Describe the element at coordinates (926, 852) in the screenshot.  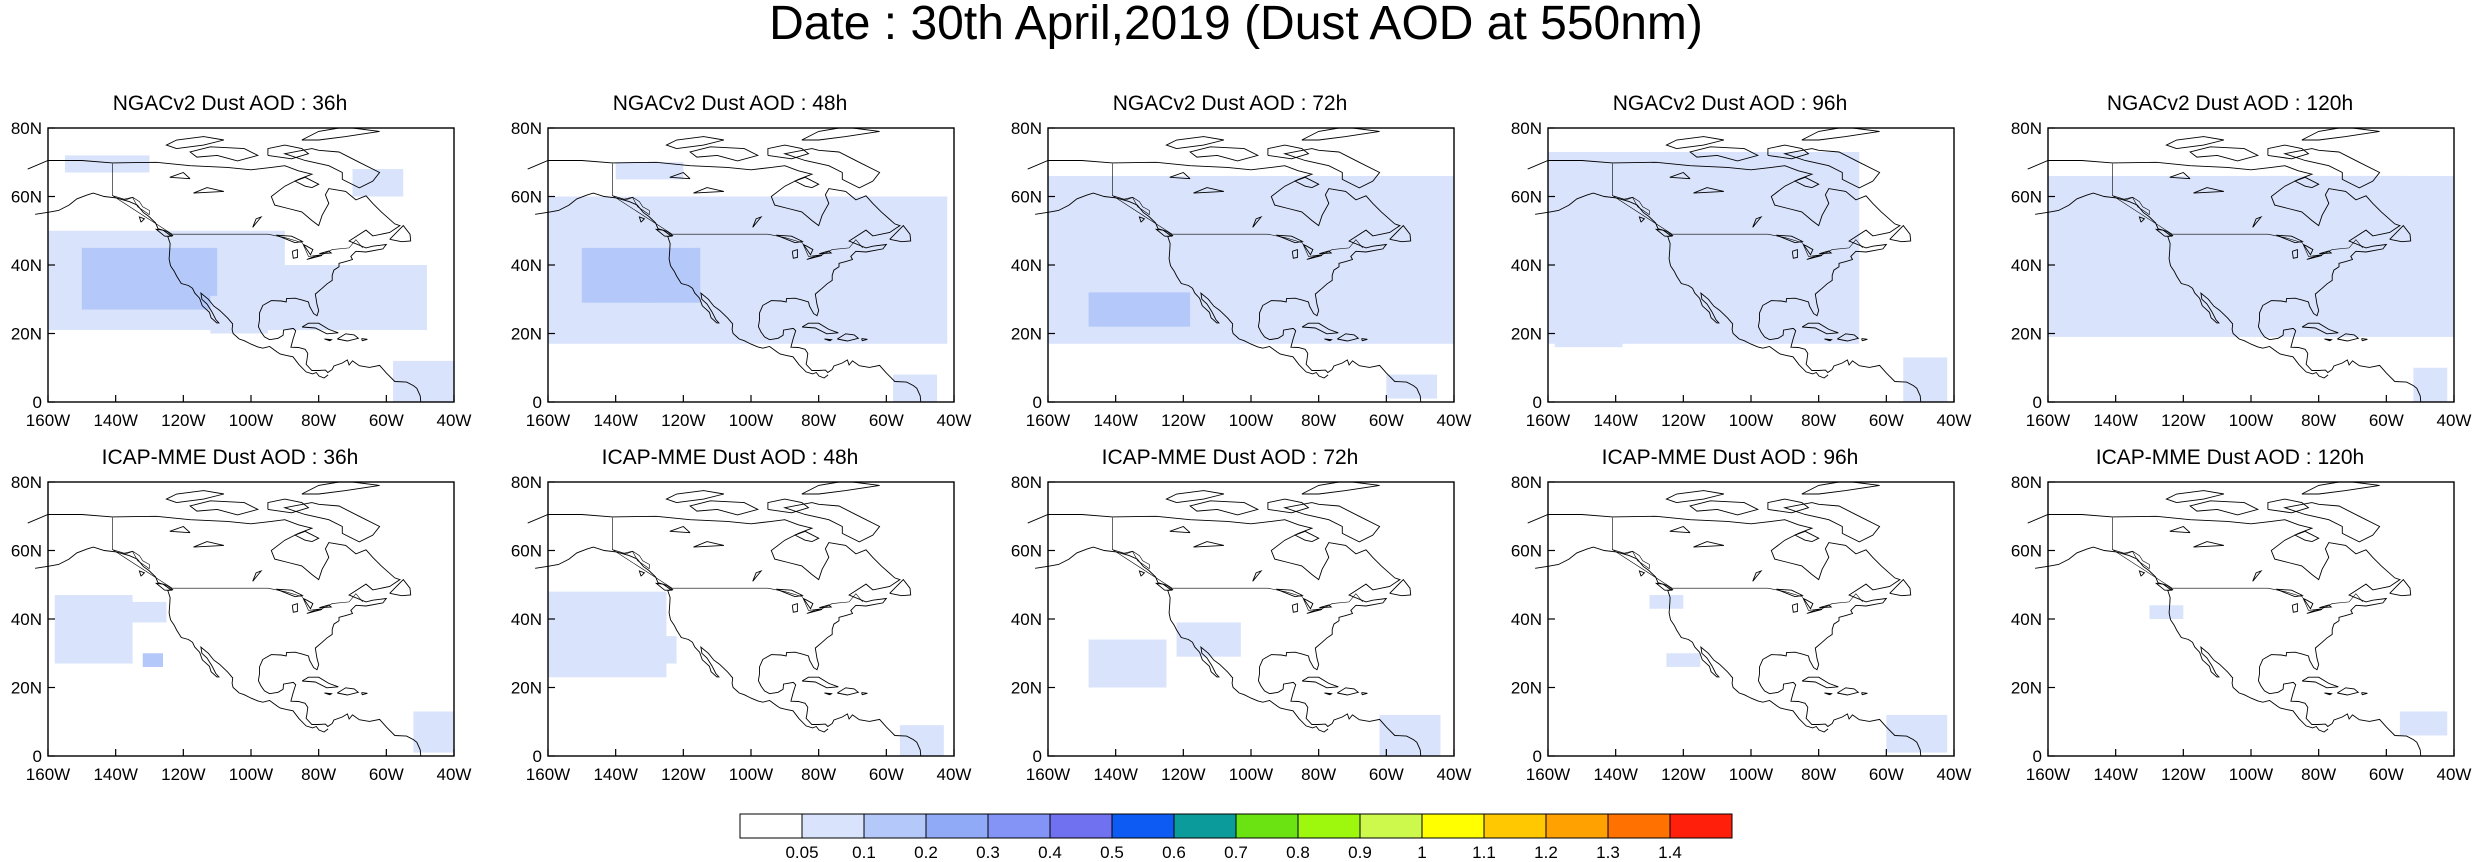
I see `colorbar-label: 0.2` at that location.